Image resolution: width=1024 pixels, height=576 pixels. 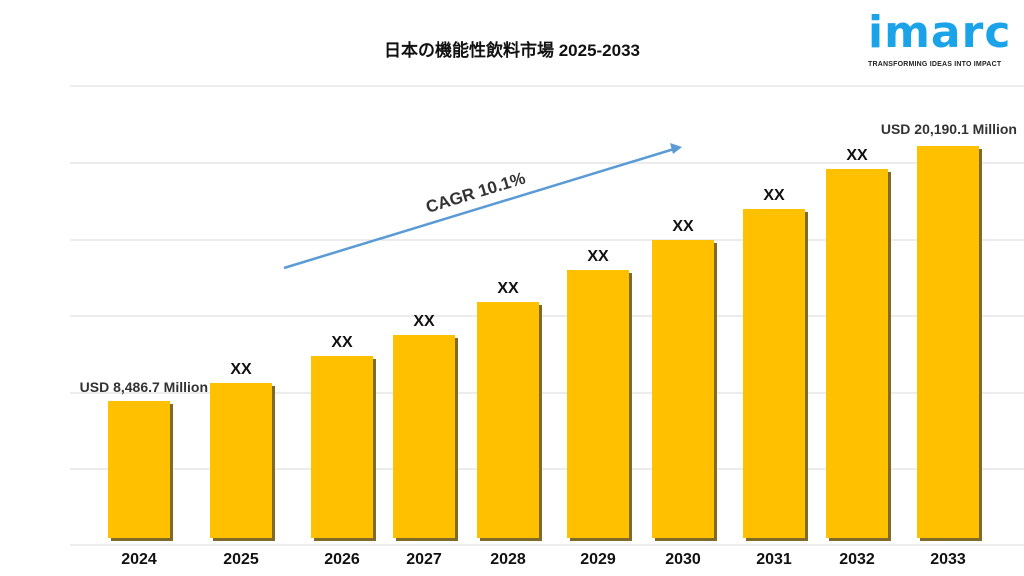 I want to click on x-tick-label: 2026, so click(x=342, y=559).